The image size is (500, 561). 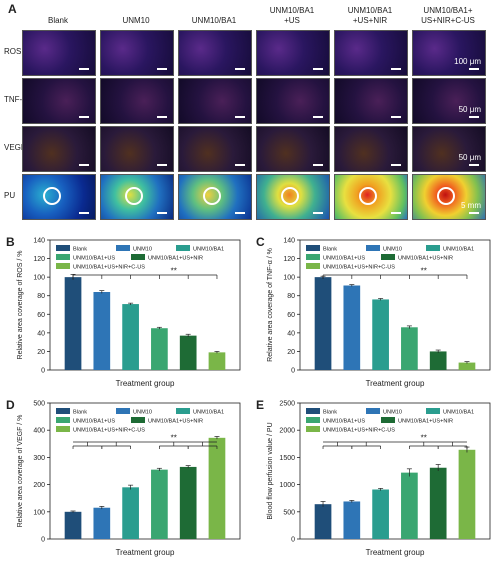 I want to click on panel-label: B, so click(x=10, y=242).